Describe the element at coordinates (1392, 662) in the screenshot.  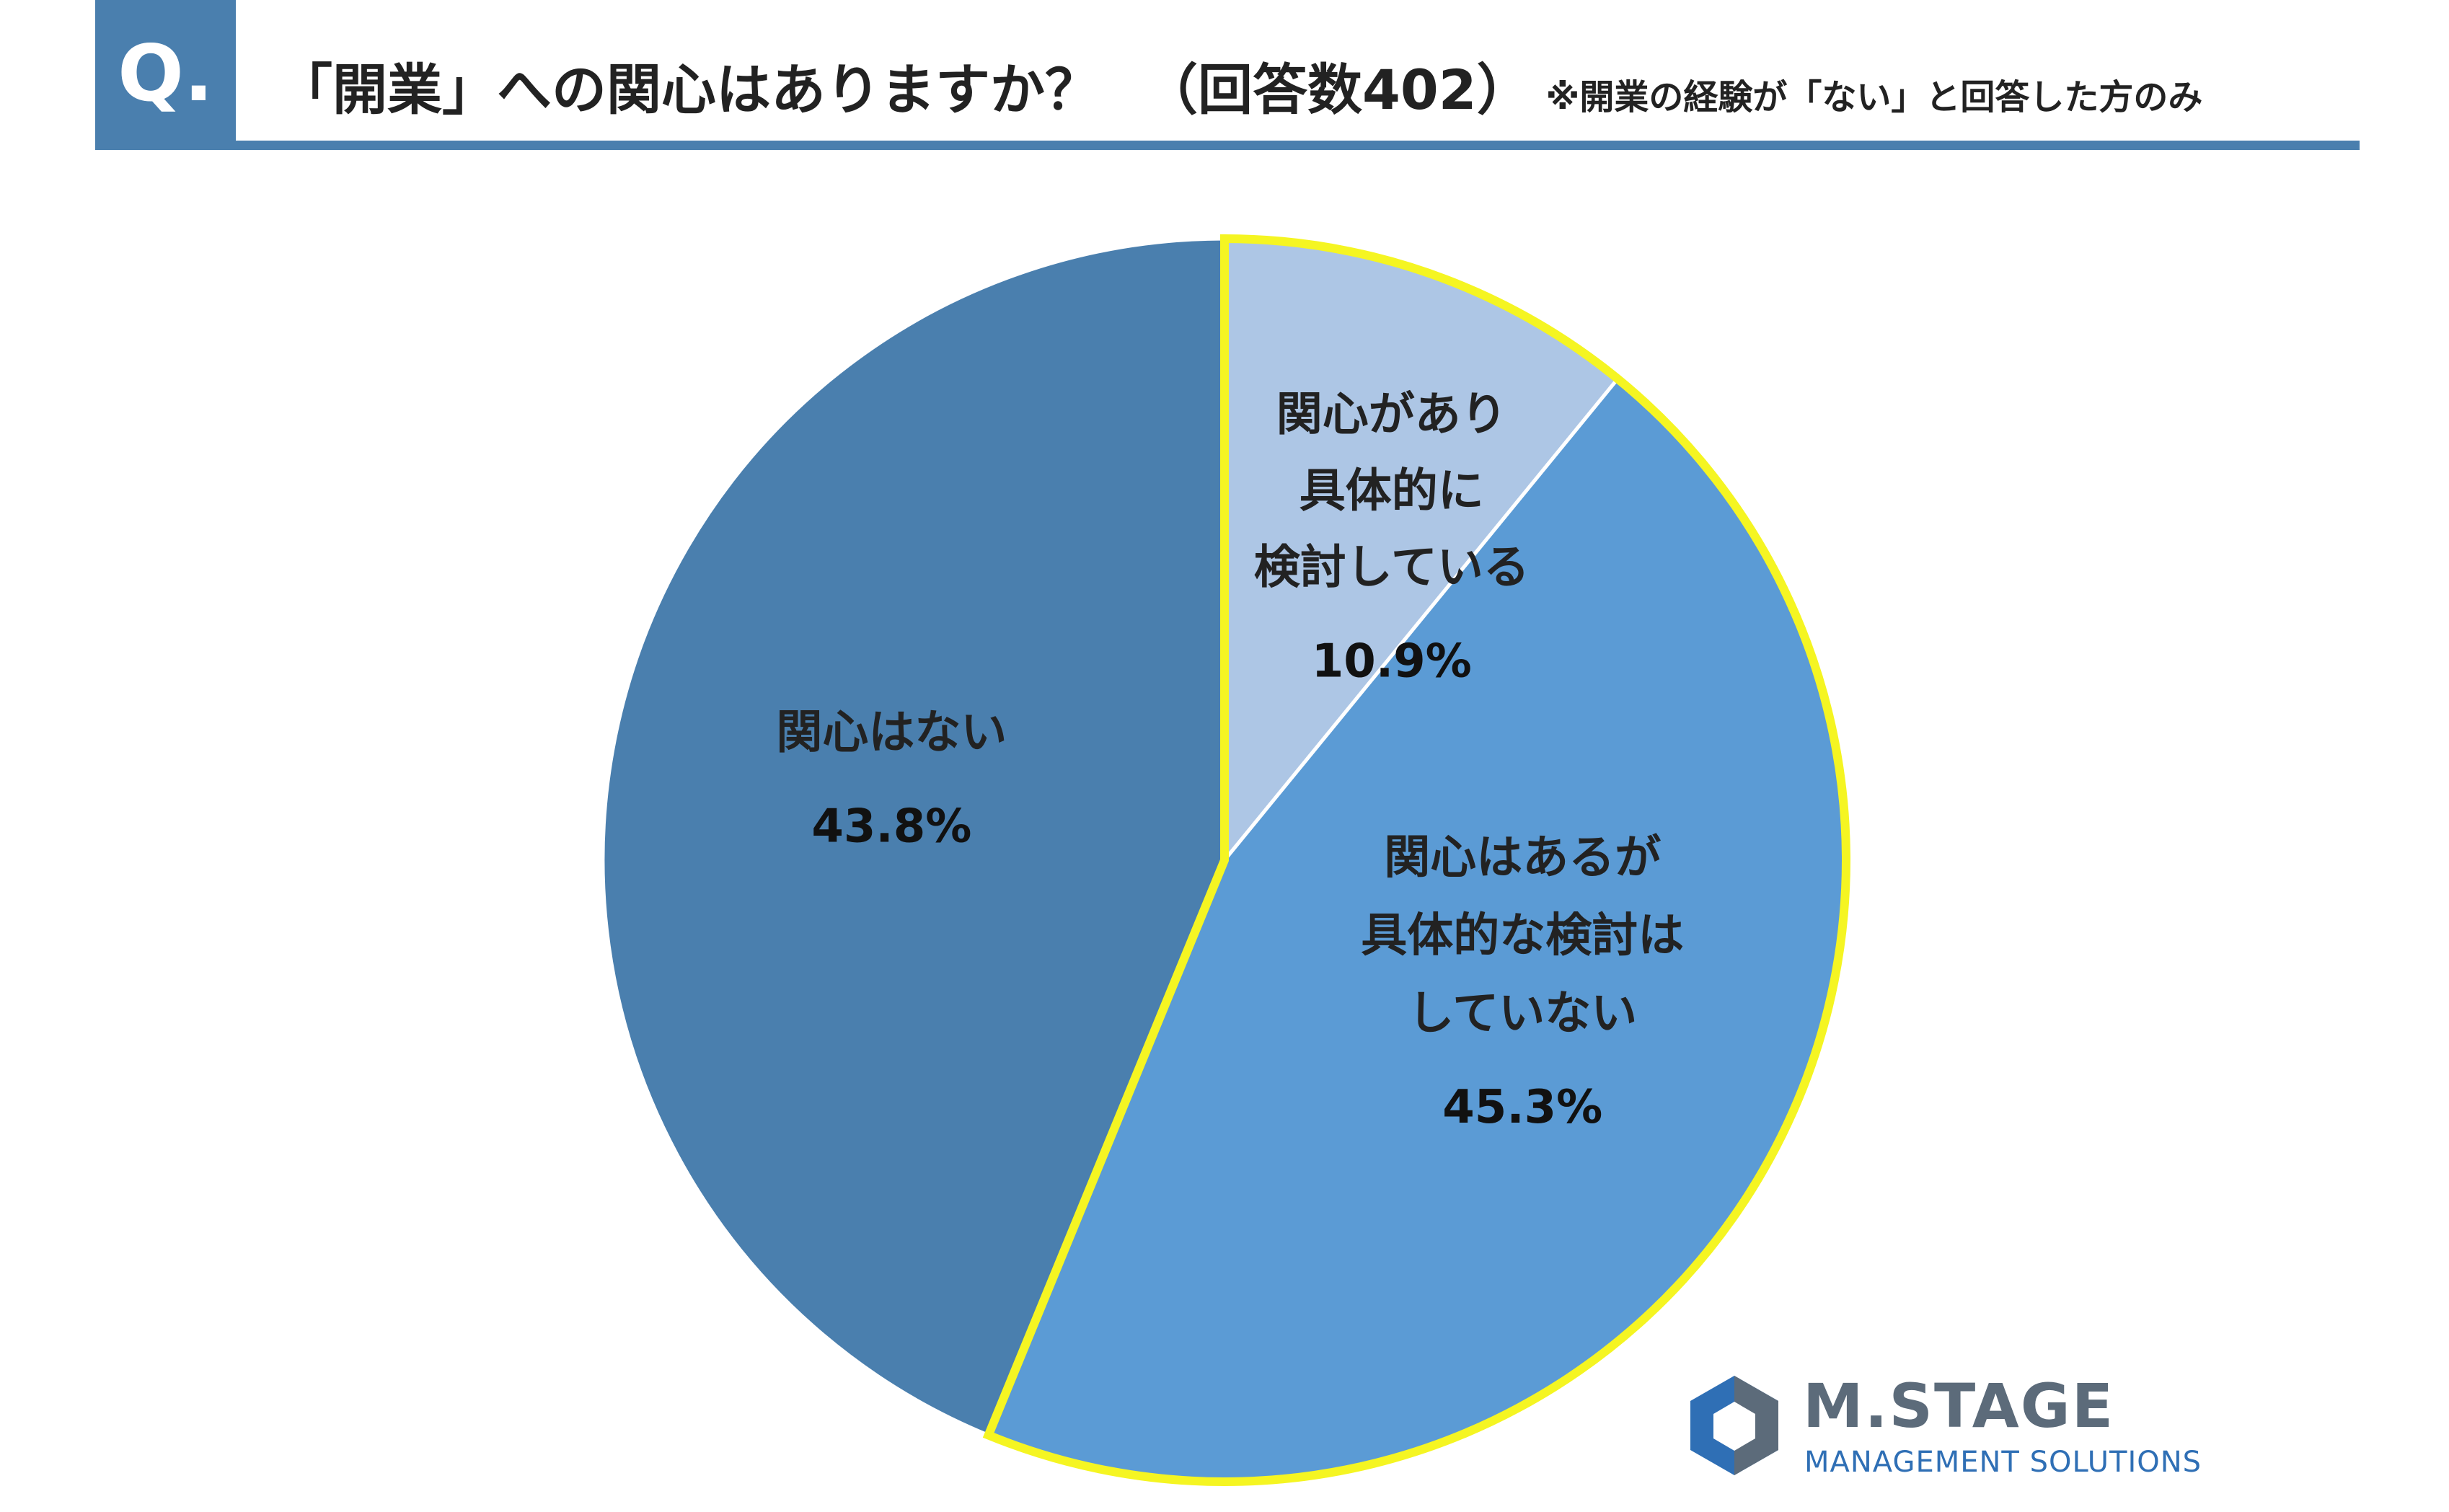
I see `pie-slice-1-value: 10.9%` at that location.